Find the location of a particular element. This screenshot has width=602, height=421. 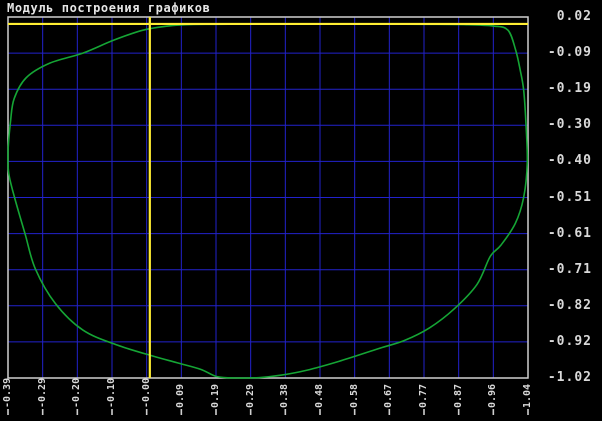

x-tick-label: 0.77 is located at coordinates (423, 395).